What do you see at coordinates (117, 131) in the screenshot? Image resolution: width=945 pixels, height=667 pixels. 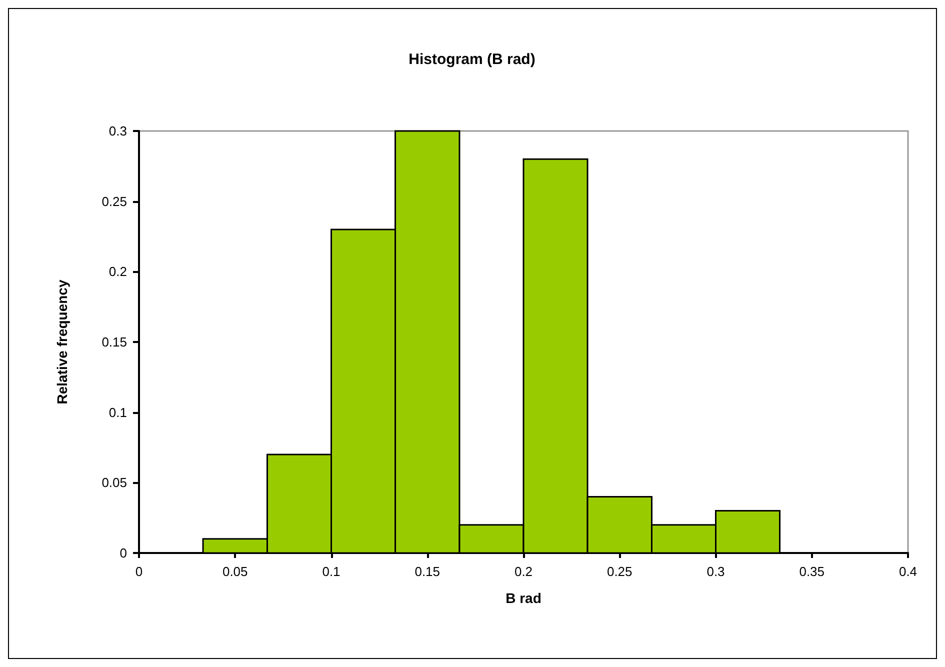 I see `y-tick-label: 0.3` at bounding box center [117, 131].